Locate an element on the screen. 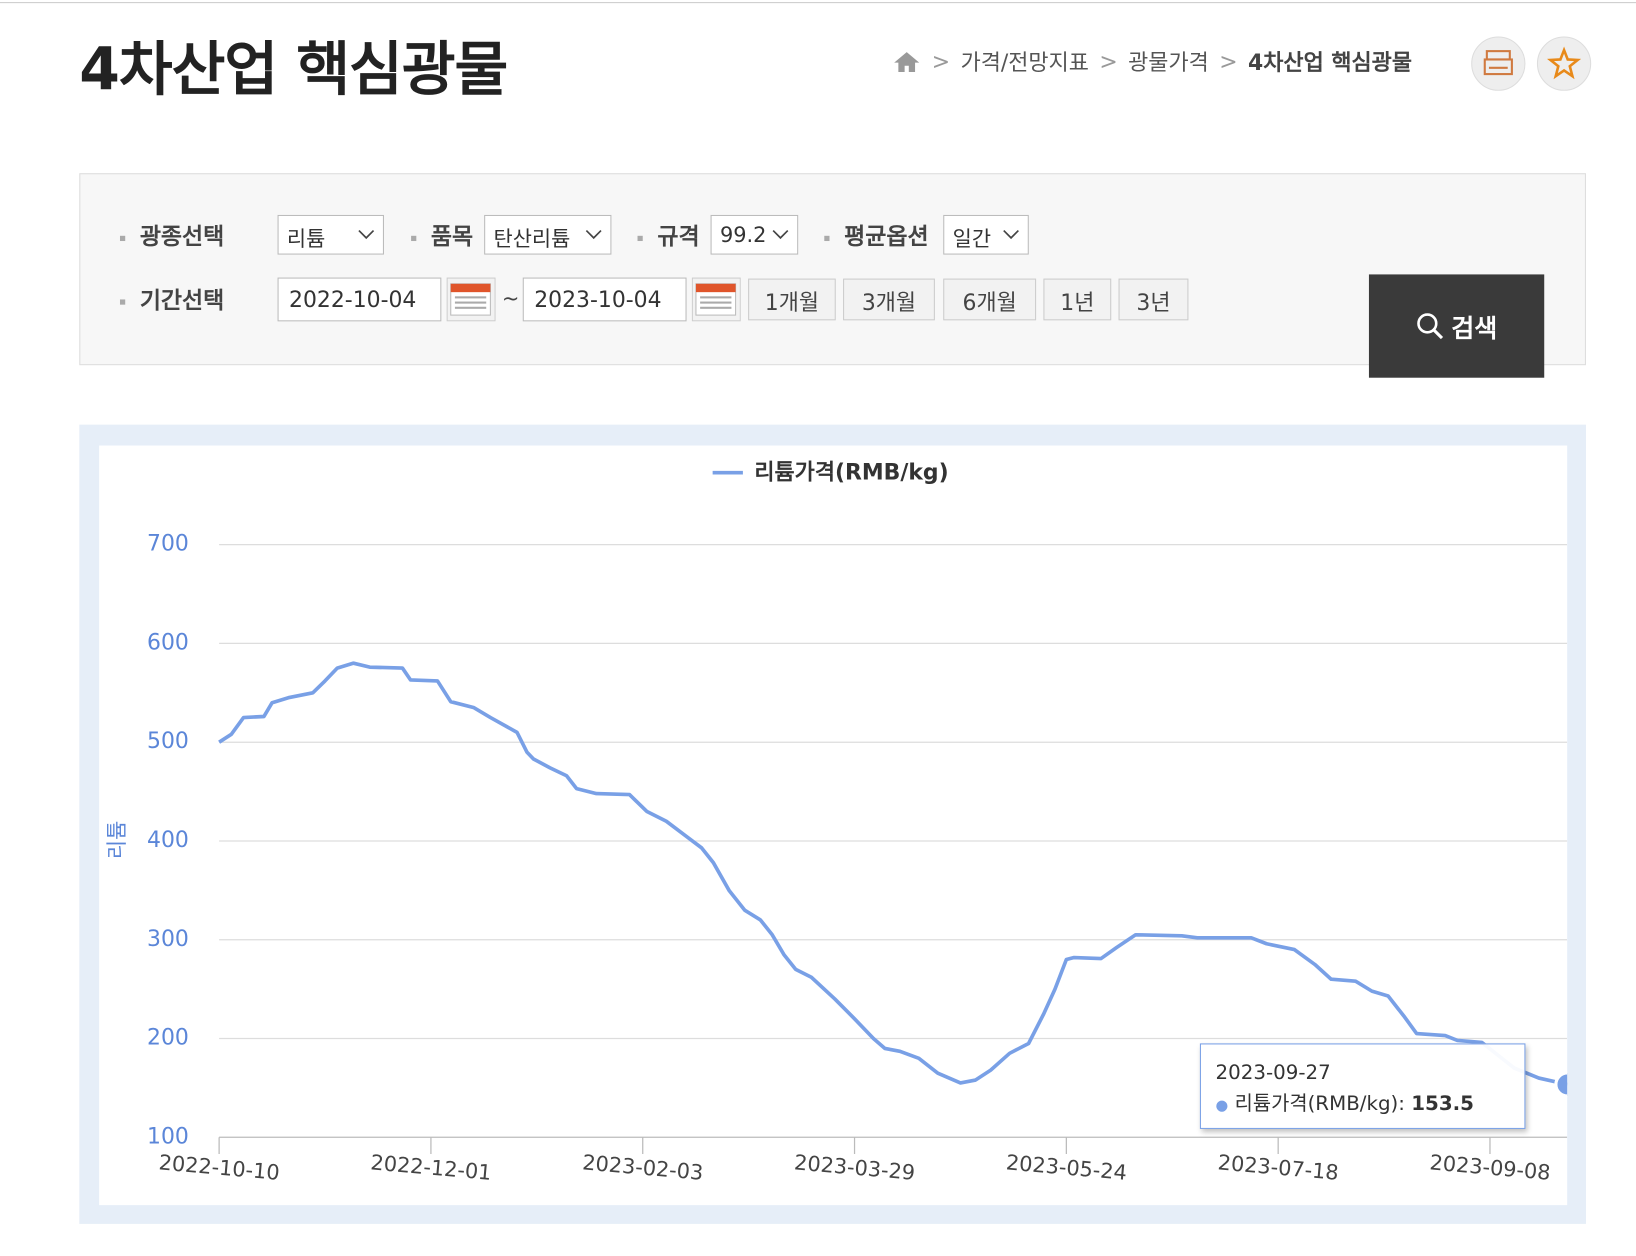  select: 99.2 is located at coordinates (754, 234).